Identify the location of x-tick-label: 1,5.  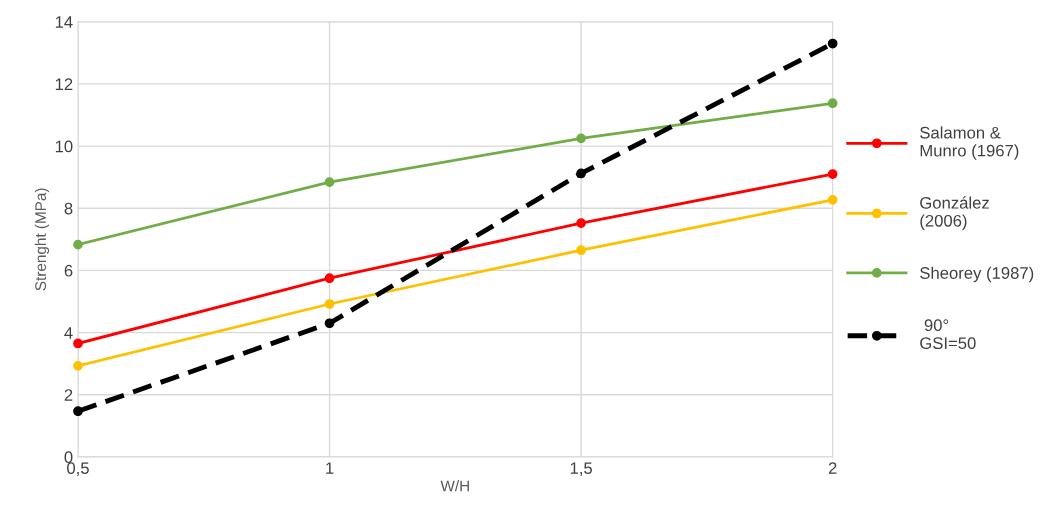
(581, 469).